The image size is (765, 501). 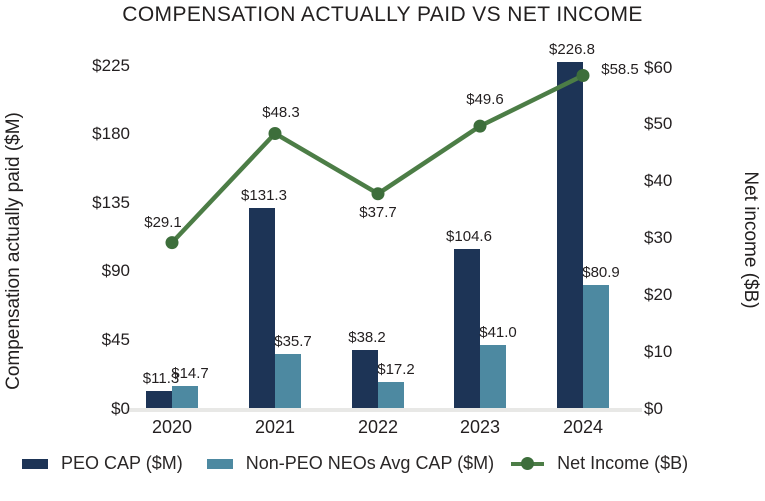 I want to click on x-axis-label-2022: 2022, so click(x=378, y=427).